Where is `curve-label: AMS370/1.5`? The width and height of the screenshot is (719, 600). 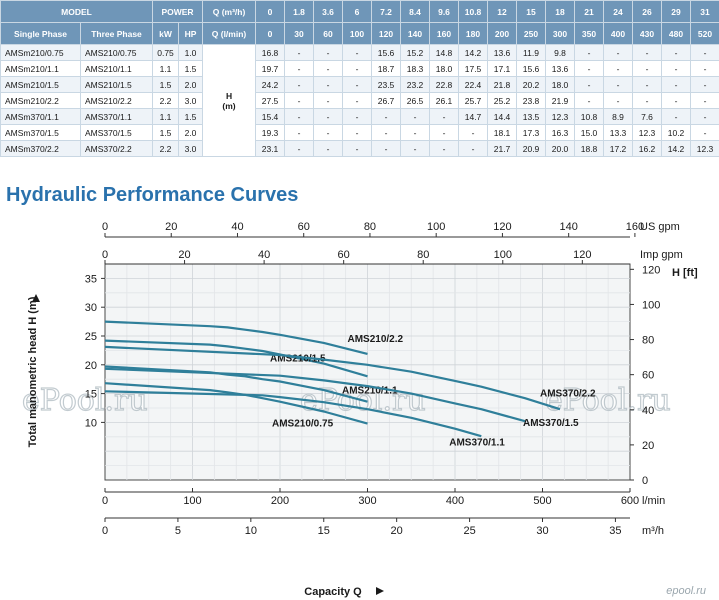 curve-label: AMS370/1.5 is located at coordinates (551, 423).